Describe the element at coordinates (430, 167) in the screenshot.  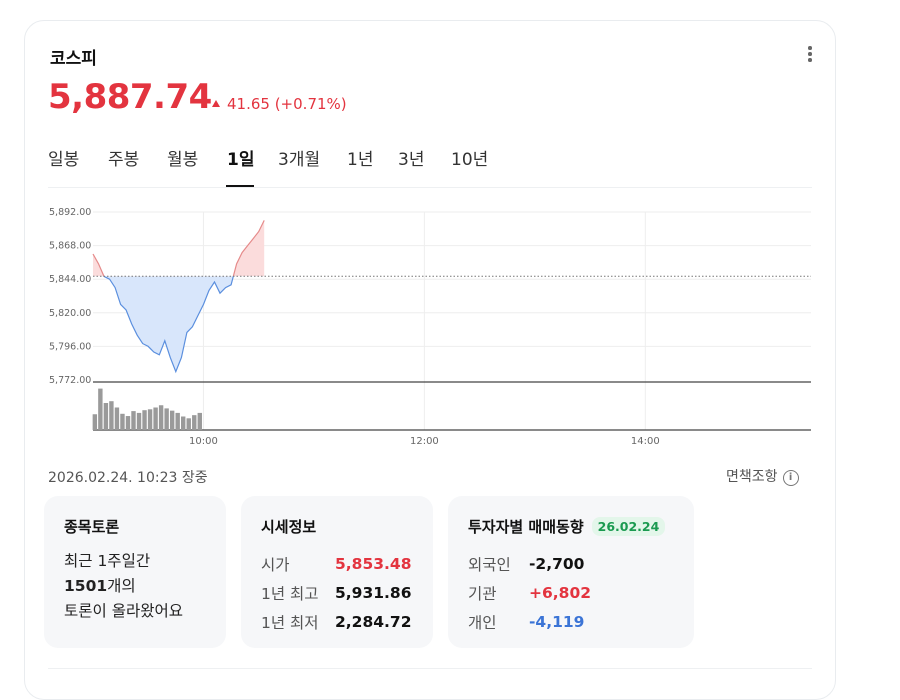
I see `period-tabs: 일봉 주봉 월봉 1일 3개월 1년 3년 10년` at that location.